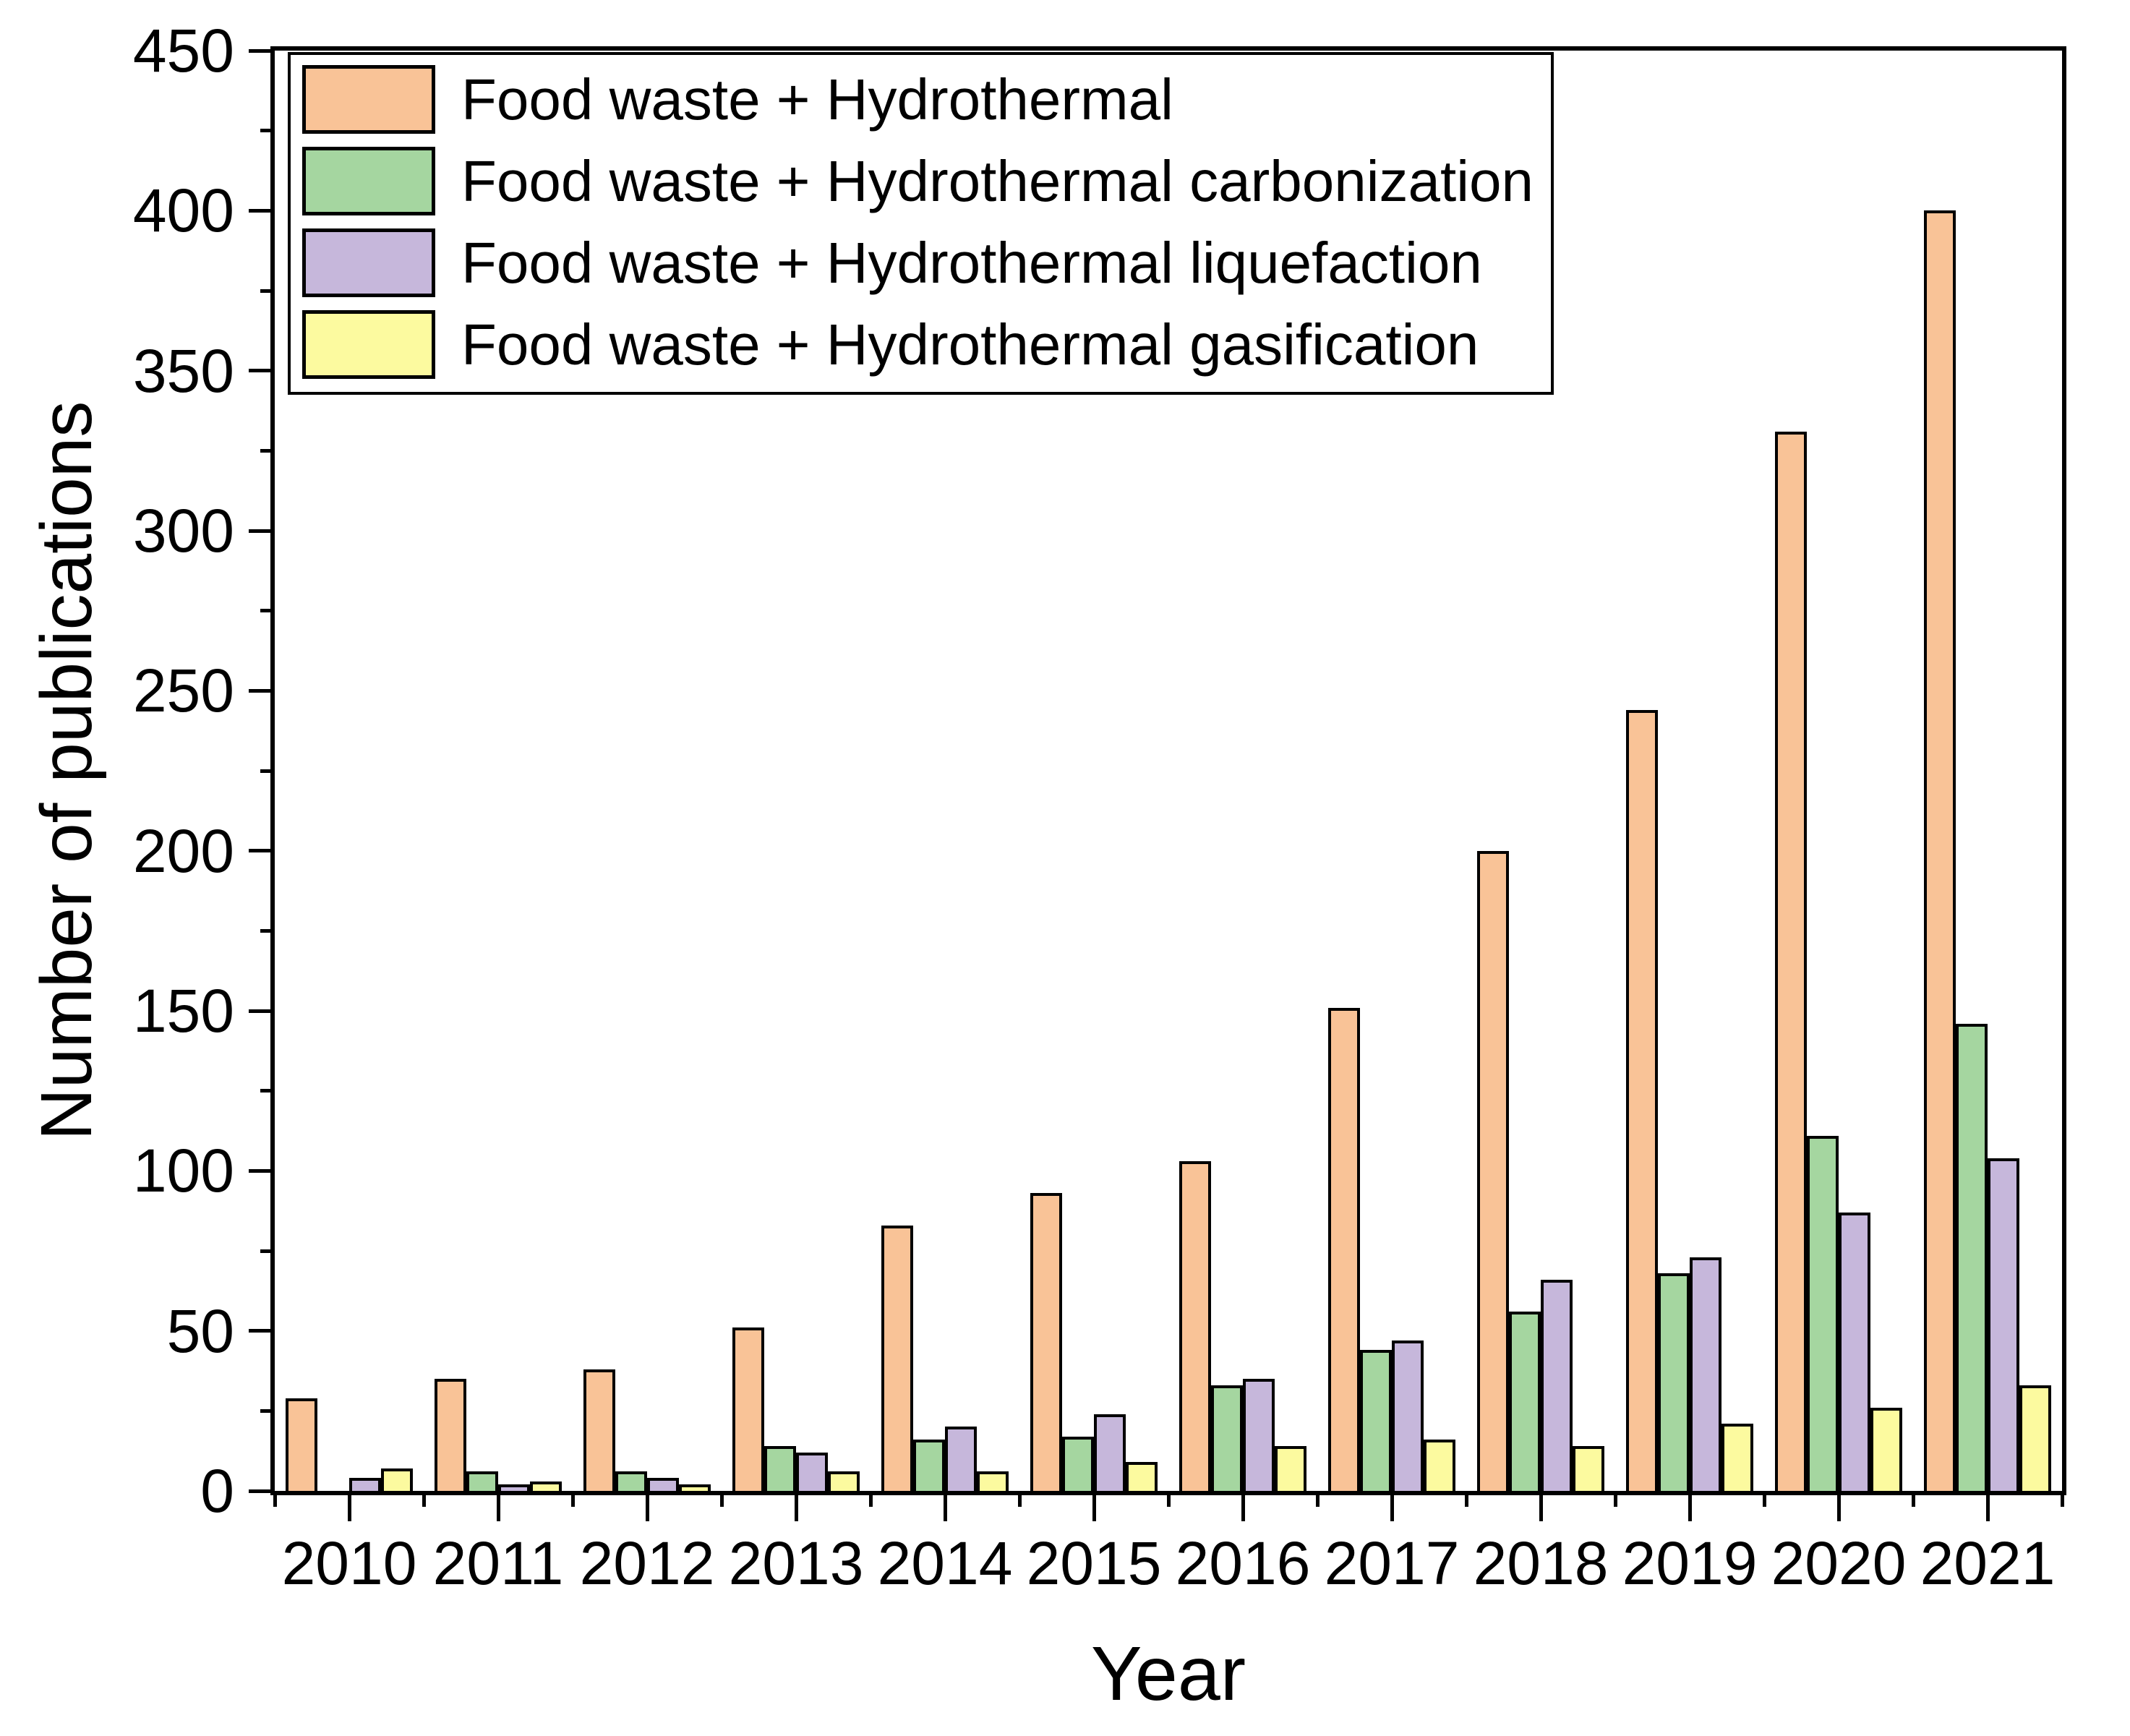 Image resolution: width=2130 pixels, height=1736 pixels. Describe the element at coordinates (1094, 1563) in the screenshot. I see `x-tick-label-2015: 2015` at that location.